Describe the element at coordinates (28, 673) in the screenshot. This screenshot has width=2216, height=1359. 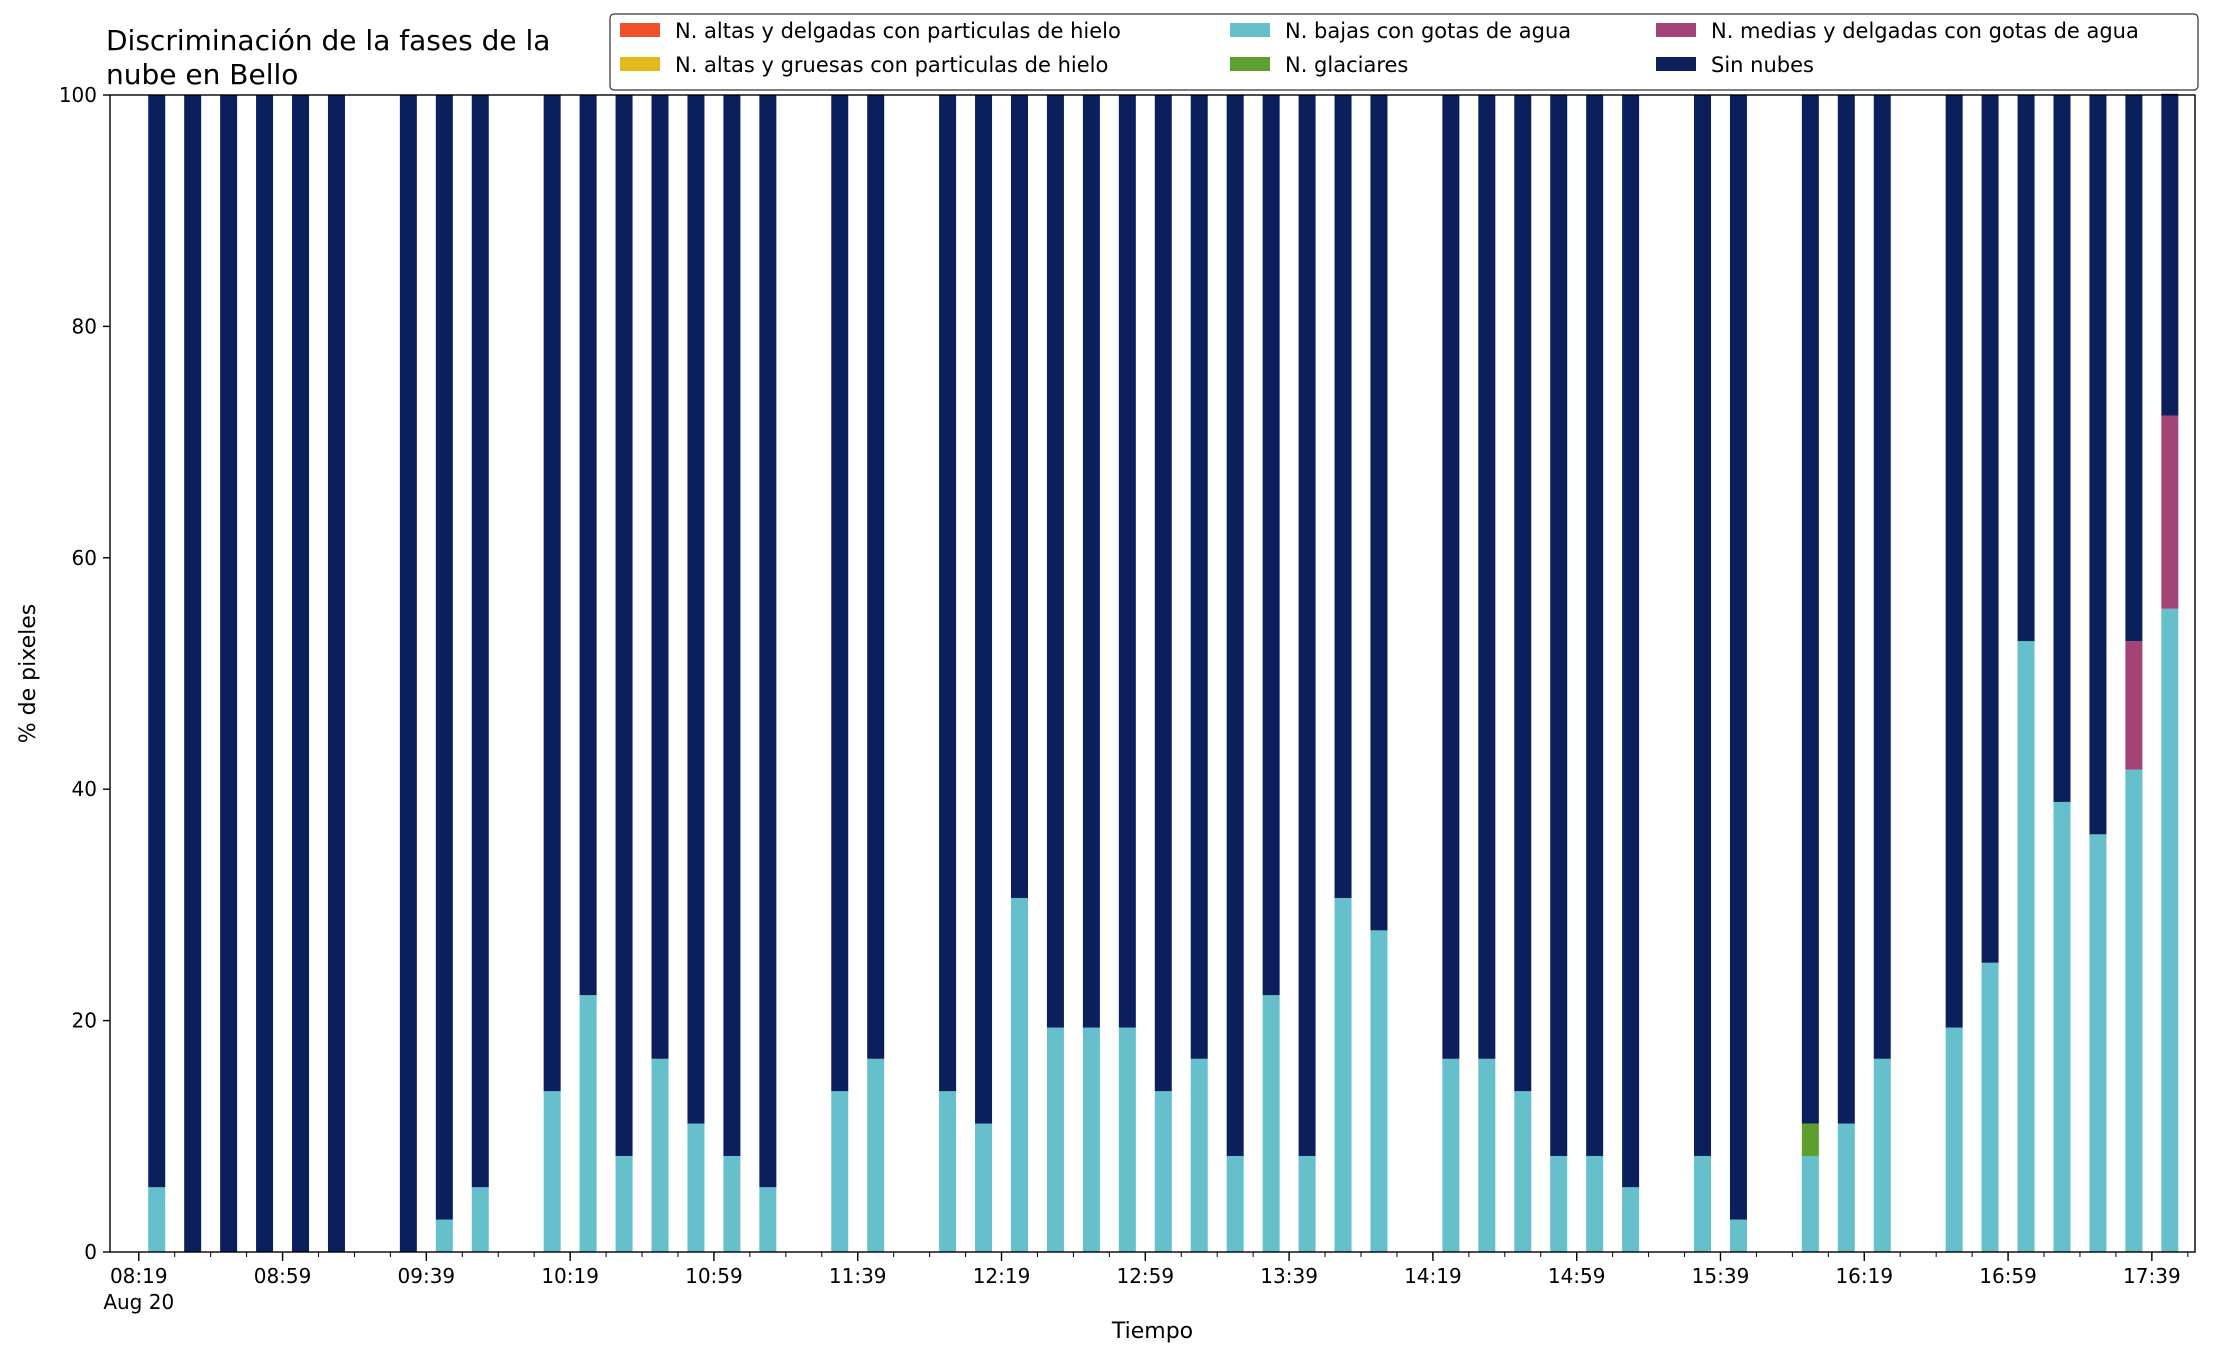
I see `y-axis-label: % de pixeles` at that location.